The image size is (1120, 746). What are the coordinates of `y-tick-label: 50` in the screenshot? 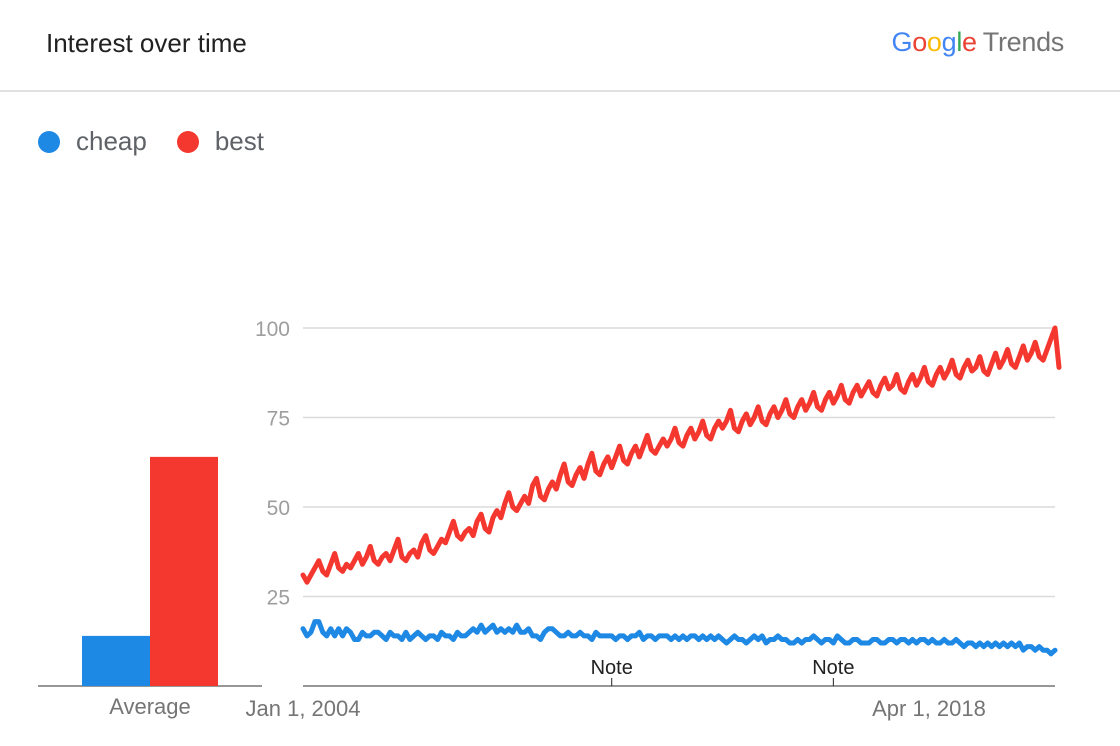 It's located at (278, 508).